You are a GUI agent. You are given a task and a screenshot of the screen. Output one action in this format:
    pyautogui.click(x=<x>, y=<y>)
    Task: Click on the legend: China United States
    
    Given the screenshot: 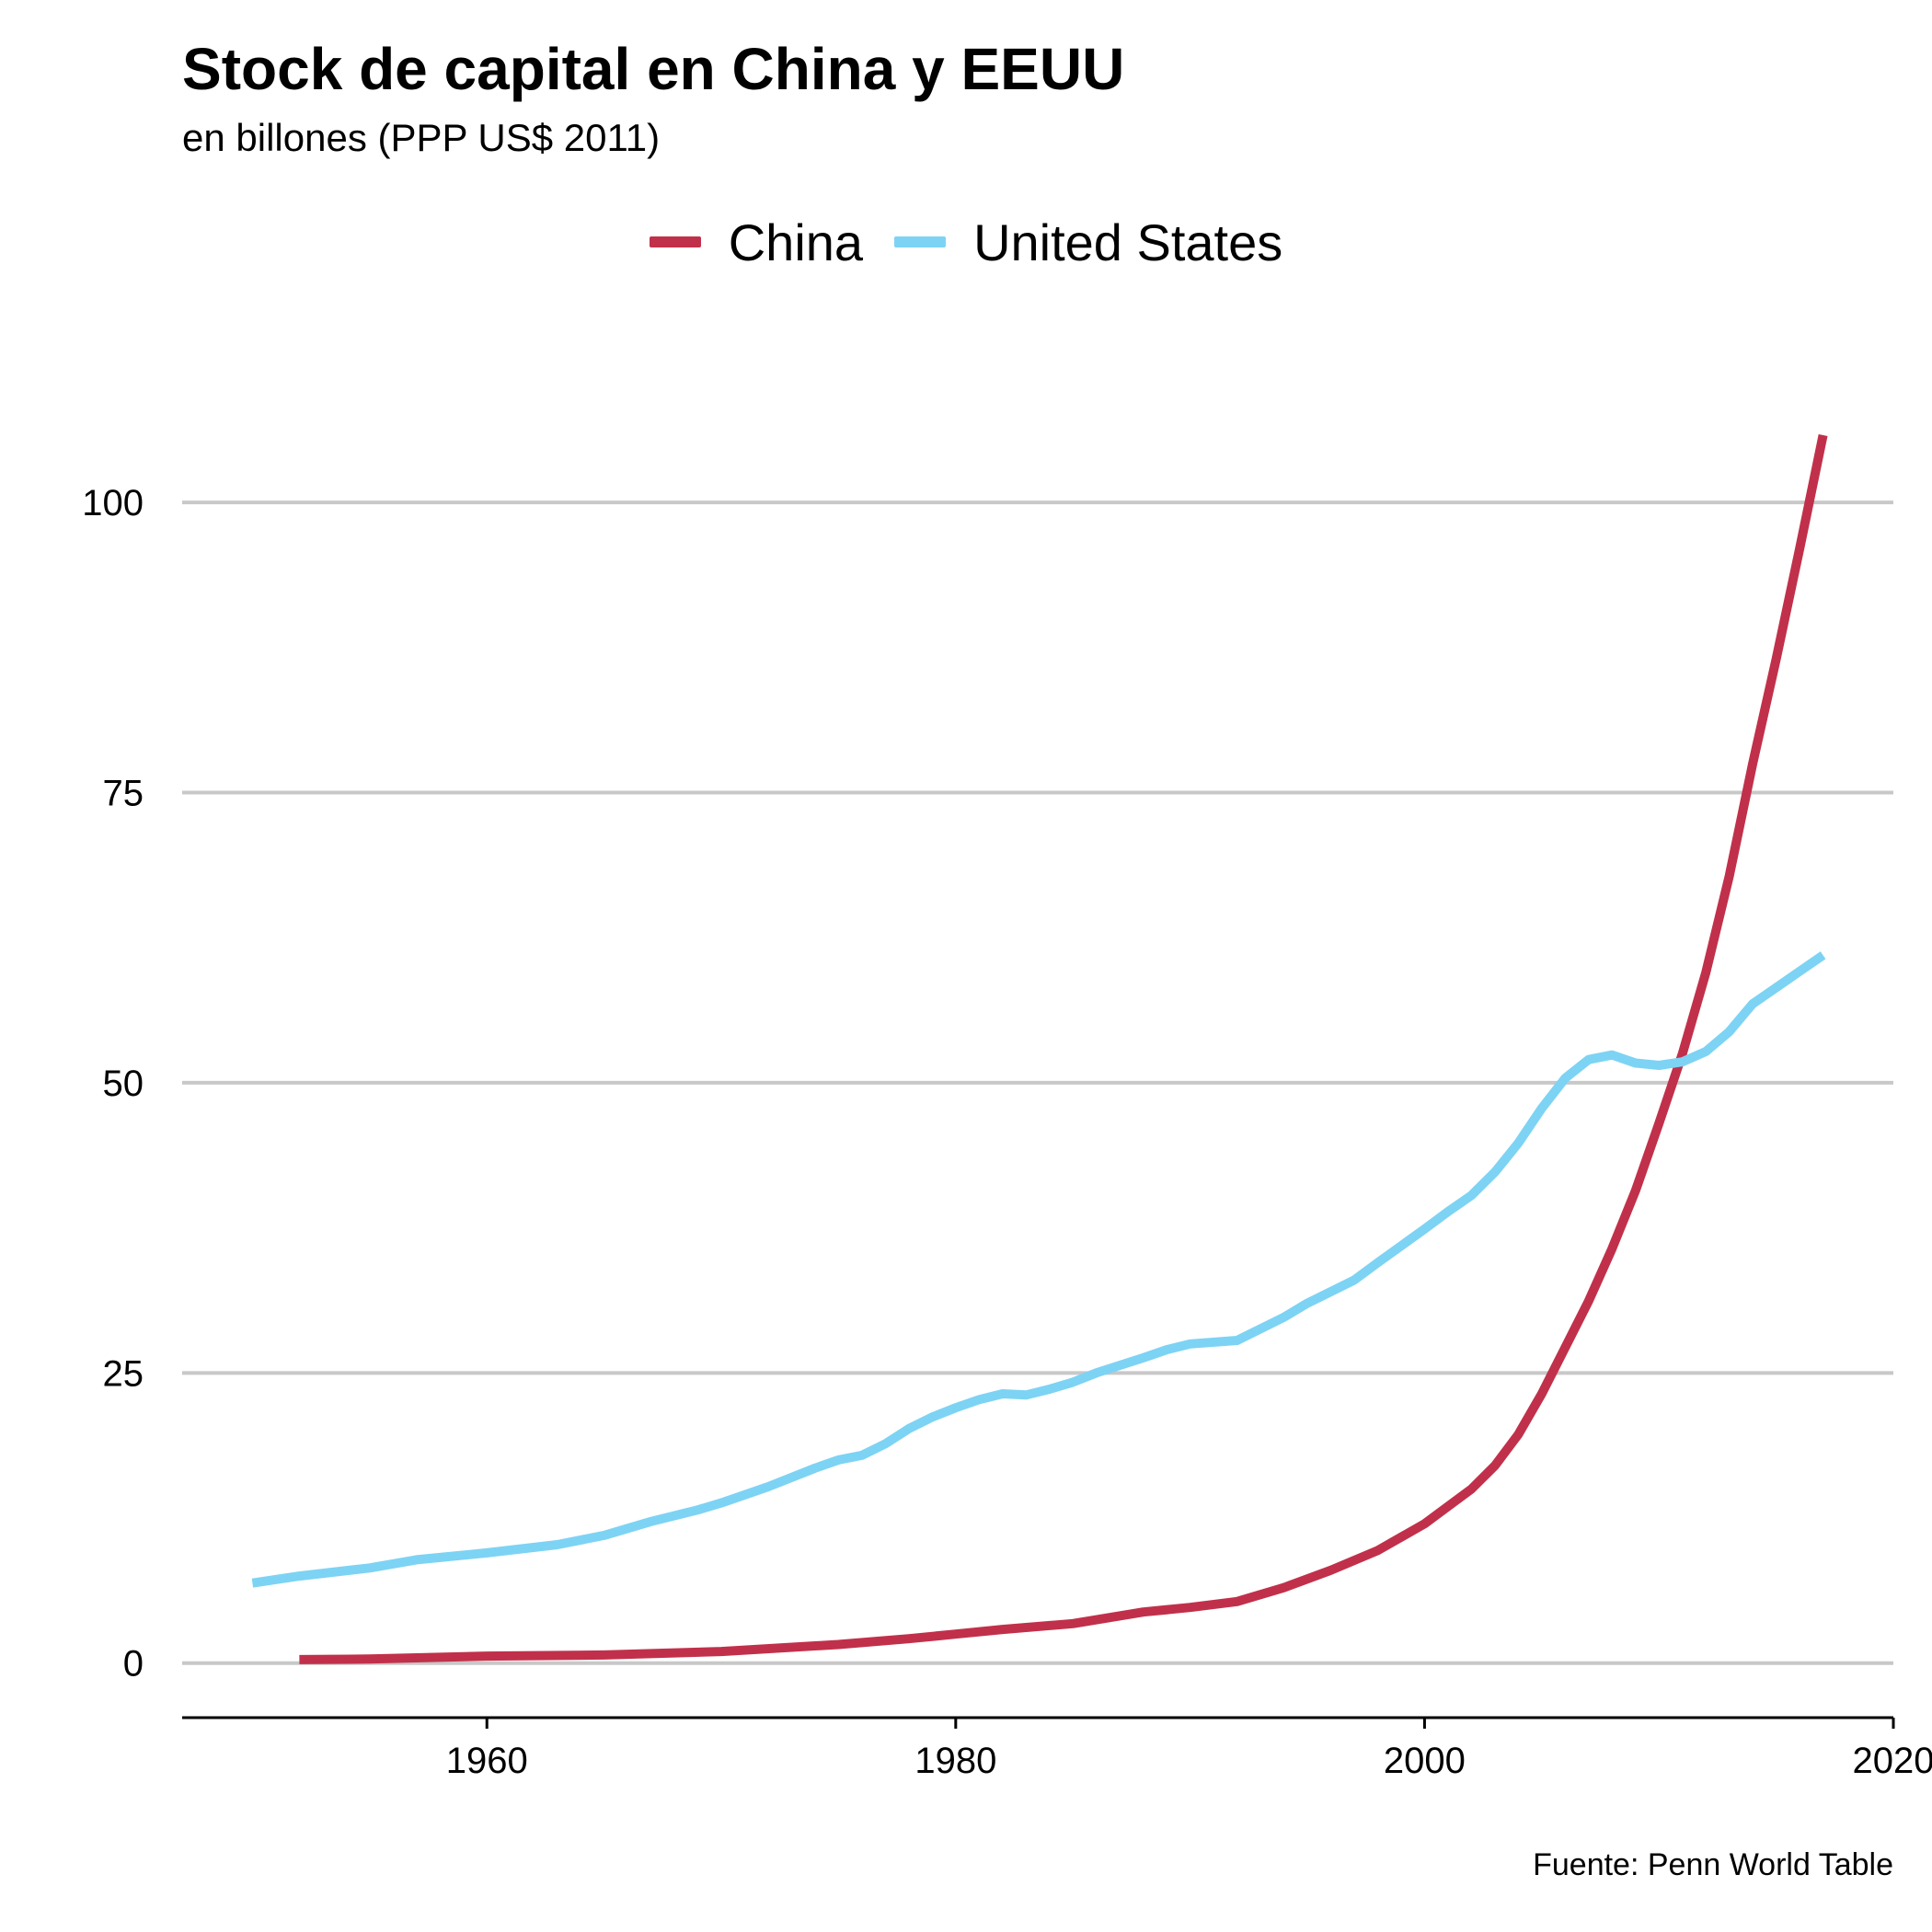 What is the action you would take?
    pyautogui.click(x=966, y=242)
    